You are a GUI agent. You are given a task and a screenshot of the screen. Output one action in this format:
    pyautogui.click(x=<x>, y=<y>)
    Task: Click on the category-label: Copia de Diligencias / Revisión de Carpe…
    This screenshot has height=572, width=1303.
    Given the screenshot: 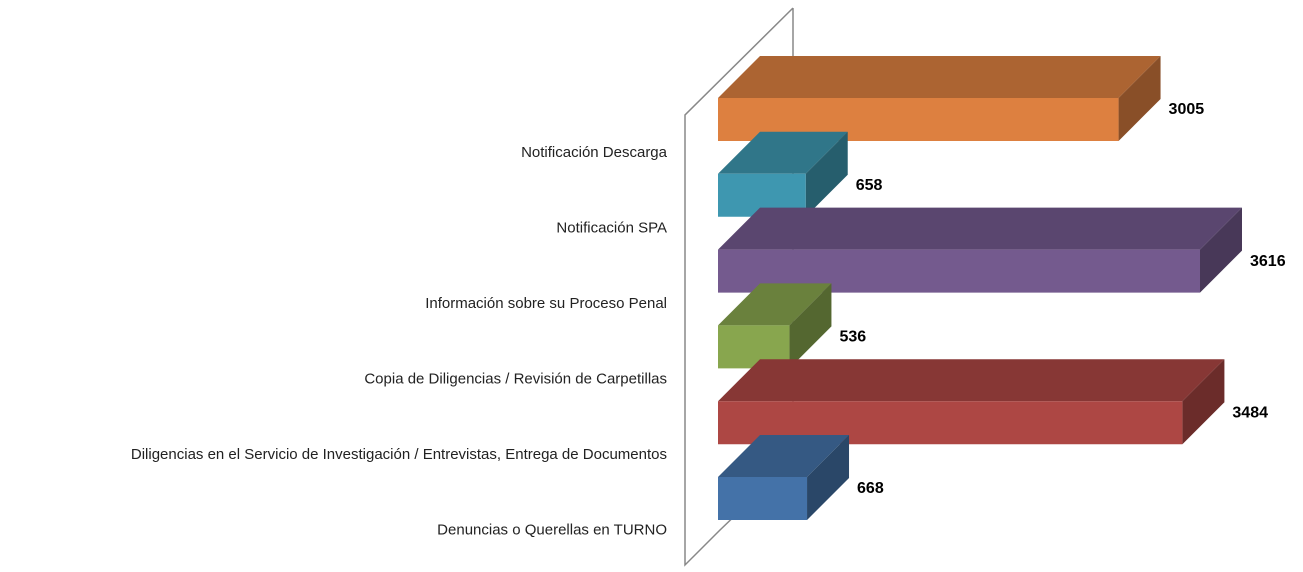 What is the action you would take?
    pyautogui.click(x=515, y=378)
    